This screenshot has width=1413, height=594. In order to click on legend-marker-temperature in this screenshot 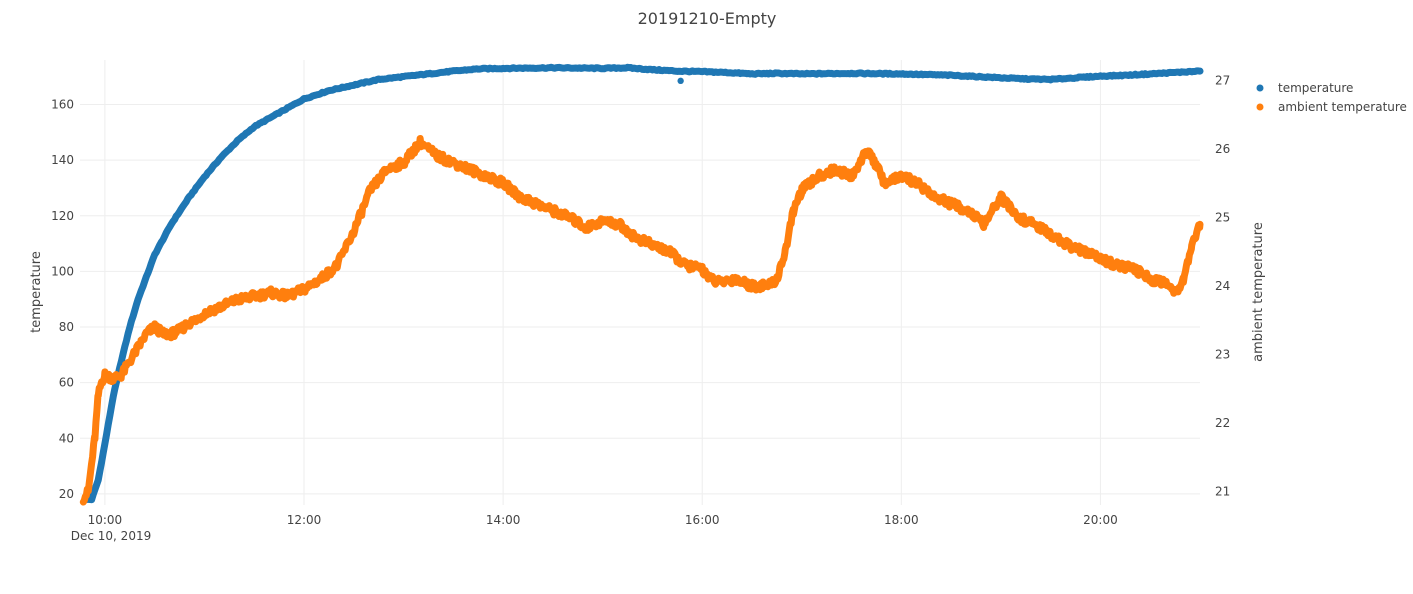, I will do `click(1260, 88)`.